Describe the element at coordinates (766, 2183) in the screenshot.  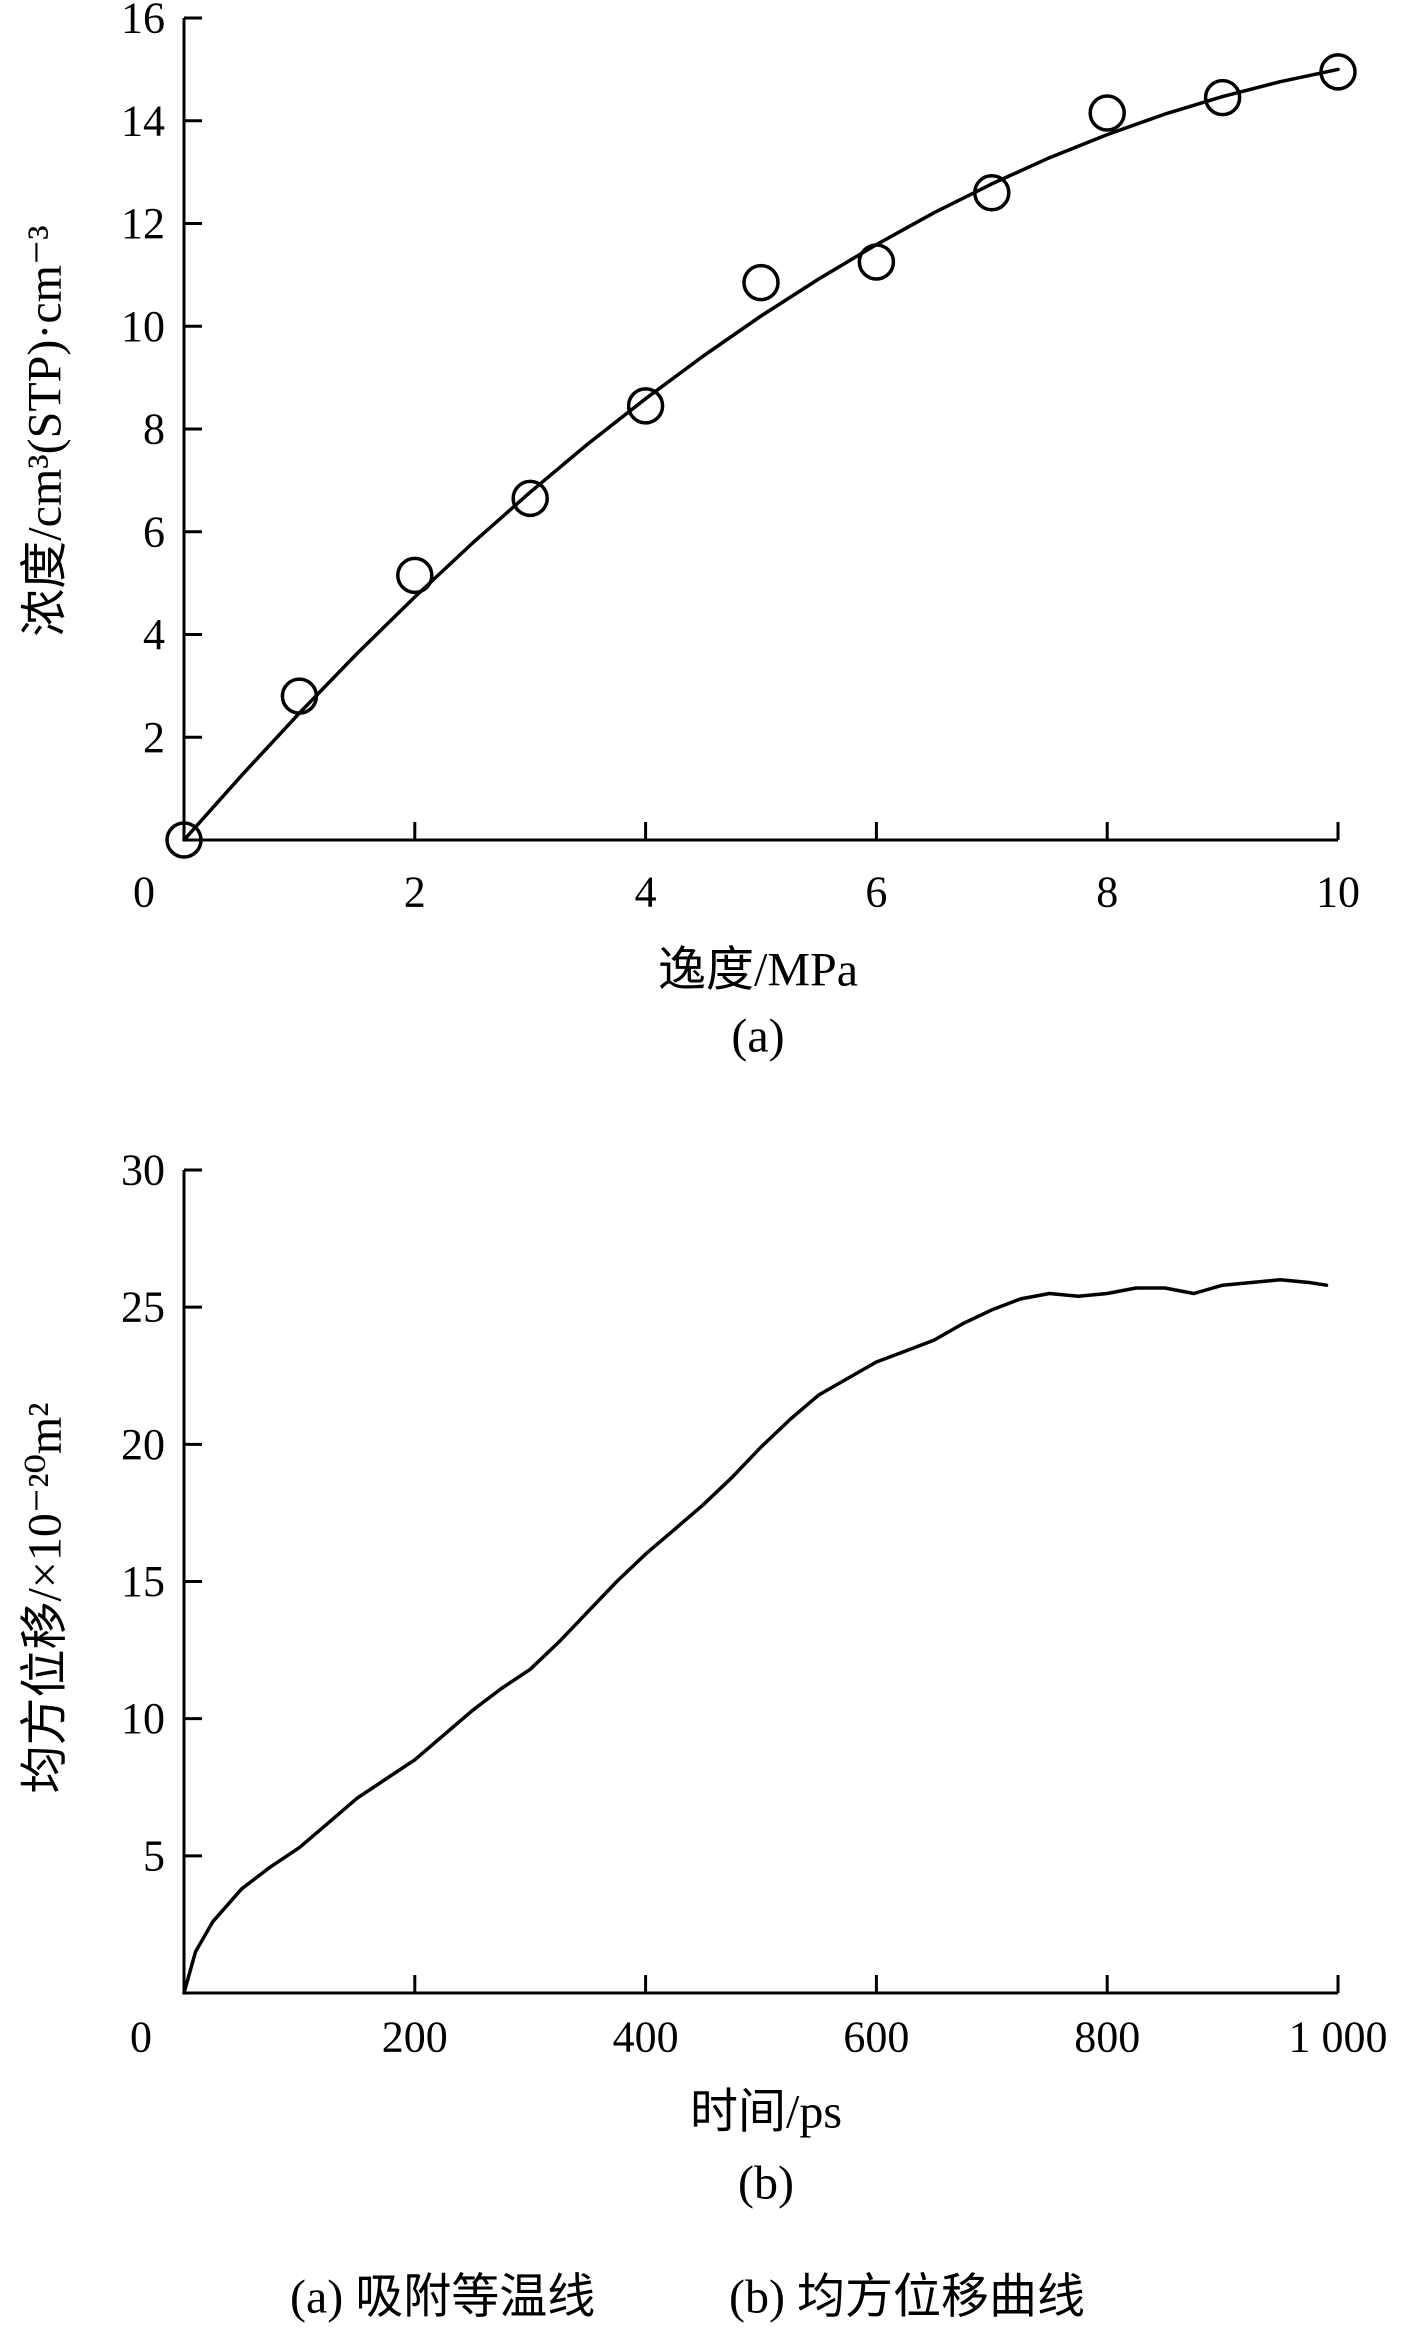
I see `panel-label: (b)` at that location.